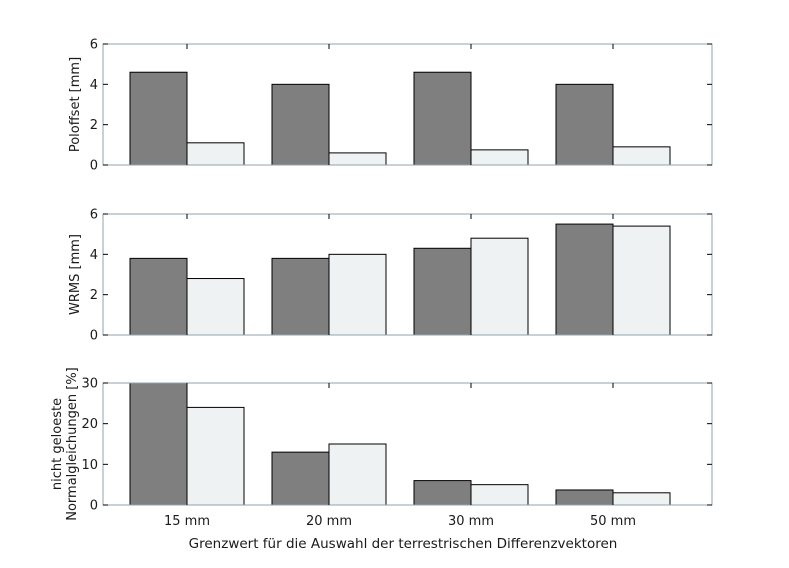 This screenshot has height=568, width=789. Describe the element at coordinates (471, 521) in the screenshot. I see `x-category-label: 30 mm` at that location.